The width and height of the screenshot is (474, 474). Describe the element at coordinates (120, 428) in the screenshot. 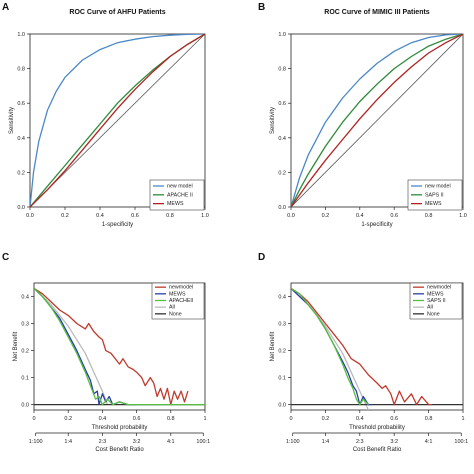

I see `x-axis-label: Threshold probability` at that location.